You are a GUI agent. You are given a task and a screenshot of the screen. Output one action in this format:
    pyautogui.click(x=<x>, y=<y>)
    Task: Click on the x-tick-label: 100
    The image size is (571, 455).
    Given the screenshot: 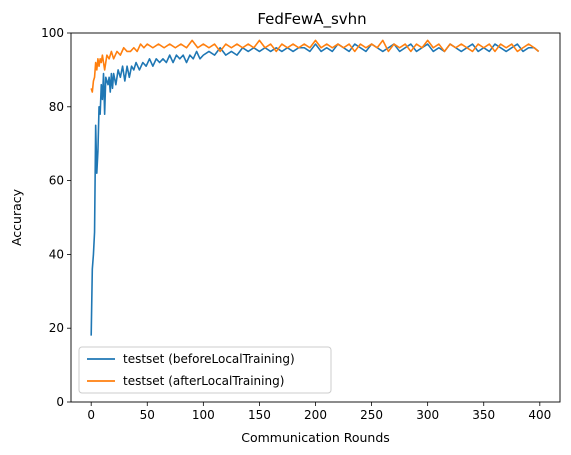 What is the action you would take?
    pyautogui.click(x=203, y=415)
    